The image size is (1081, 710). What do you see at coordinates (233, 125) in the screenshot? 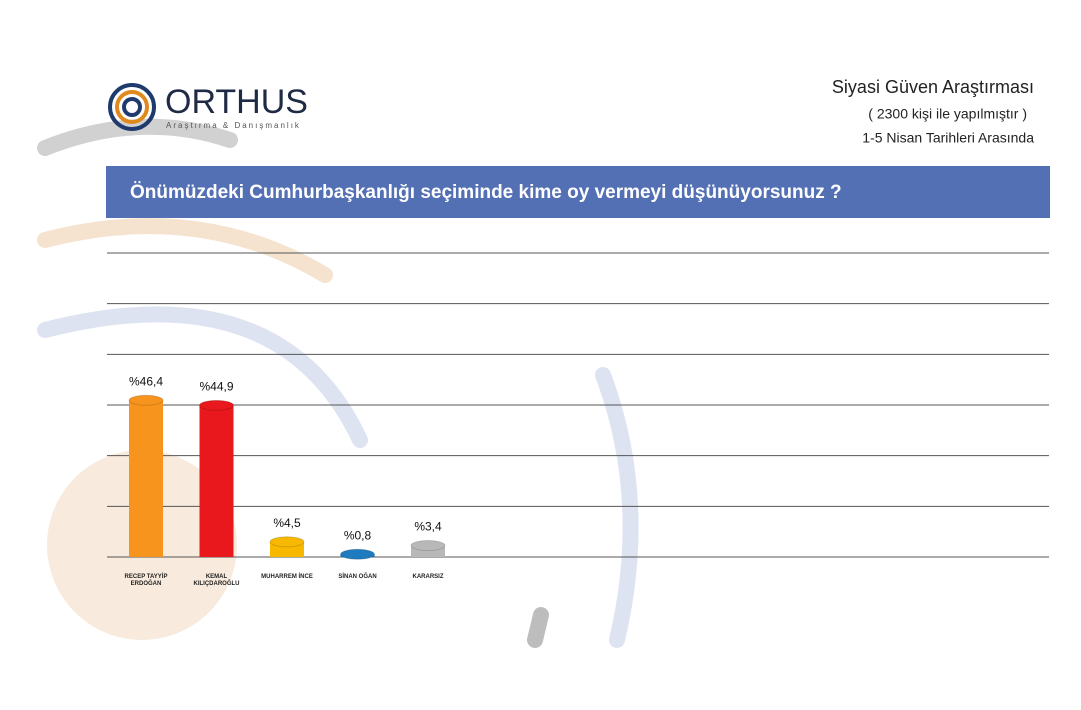
I see `logo-tagline: Araştırma & Danışmanlık` at bounding box center [233, 125].